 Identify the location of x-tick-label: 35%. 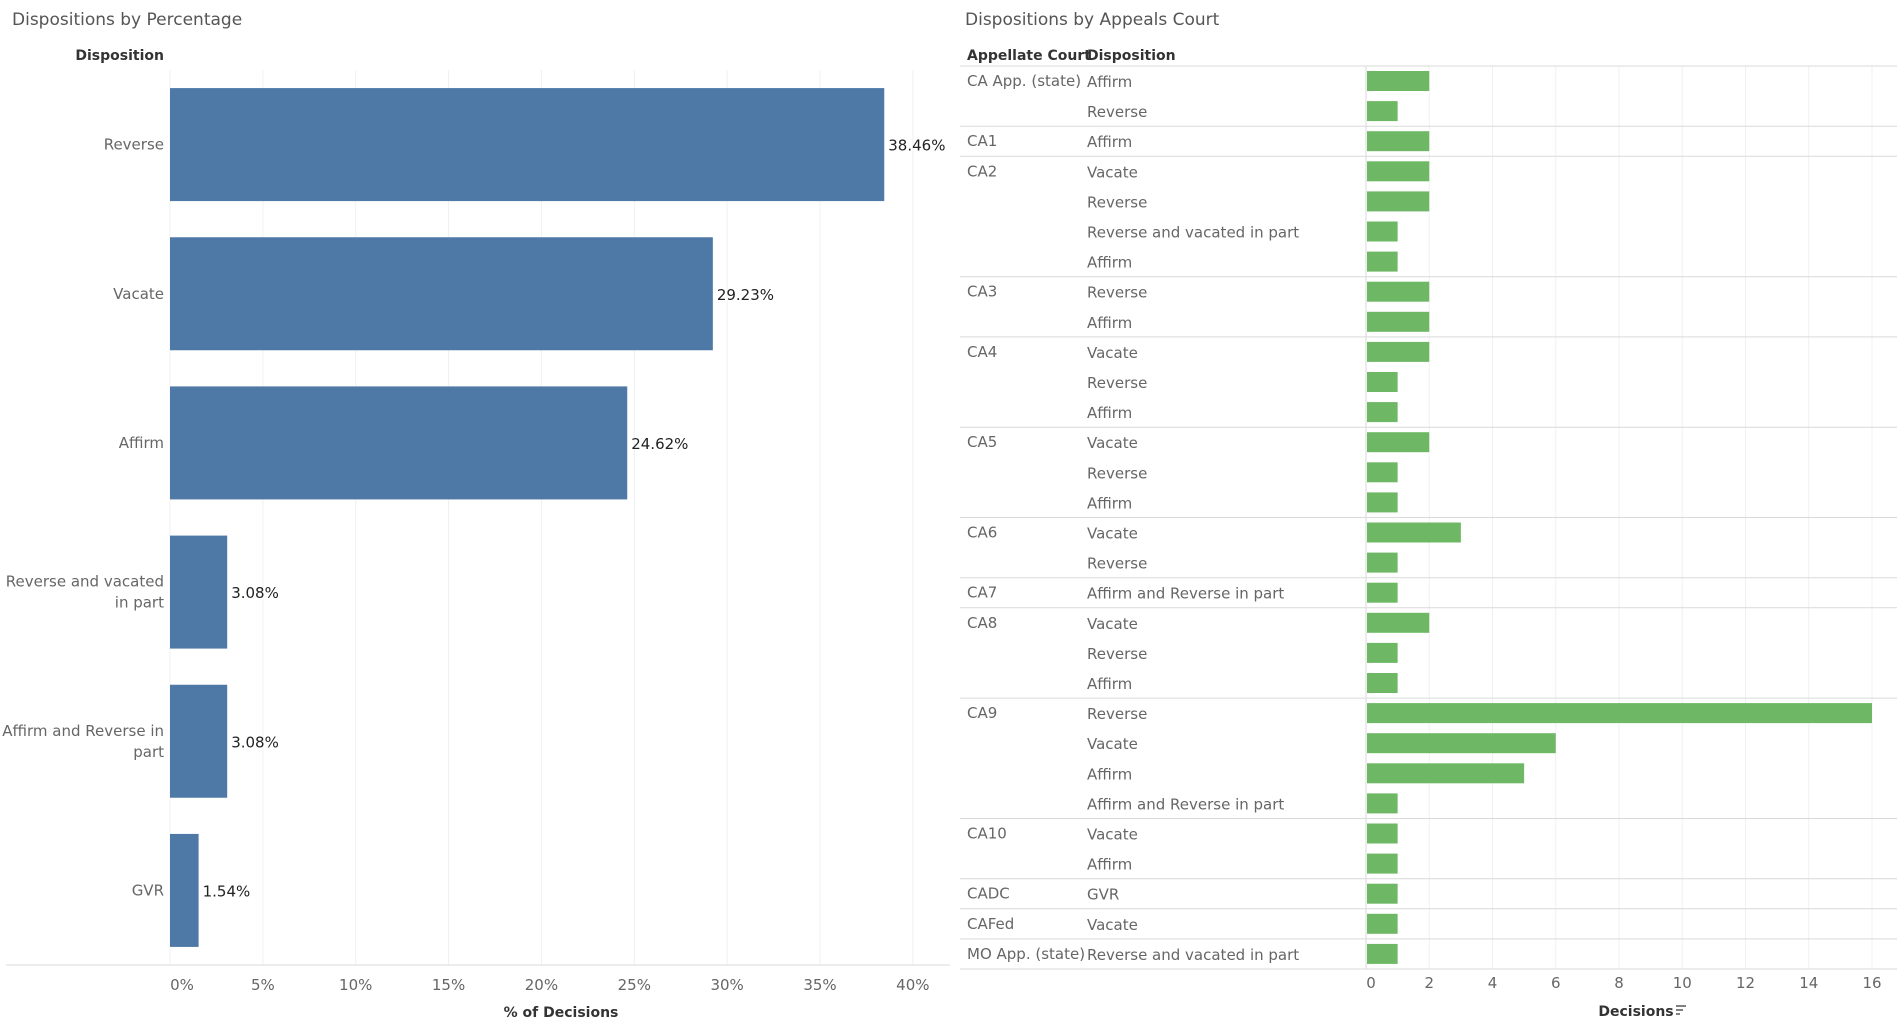
(819, 985).